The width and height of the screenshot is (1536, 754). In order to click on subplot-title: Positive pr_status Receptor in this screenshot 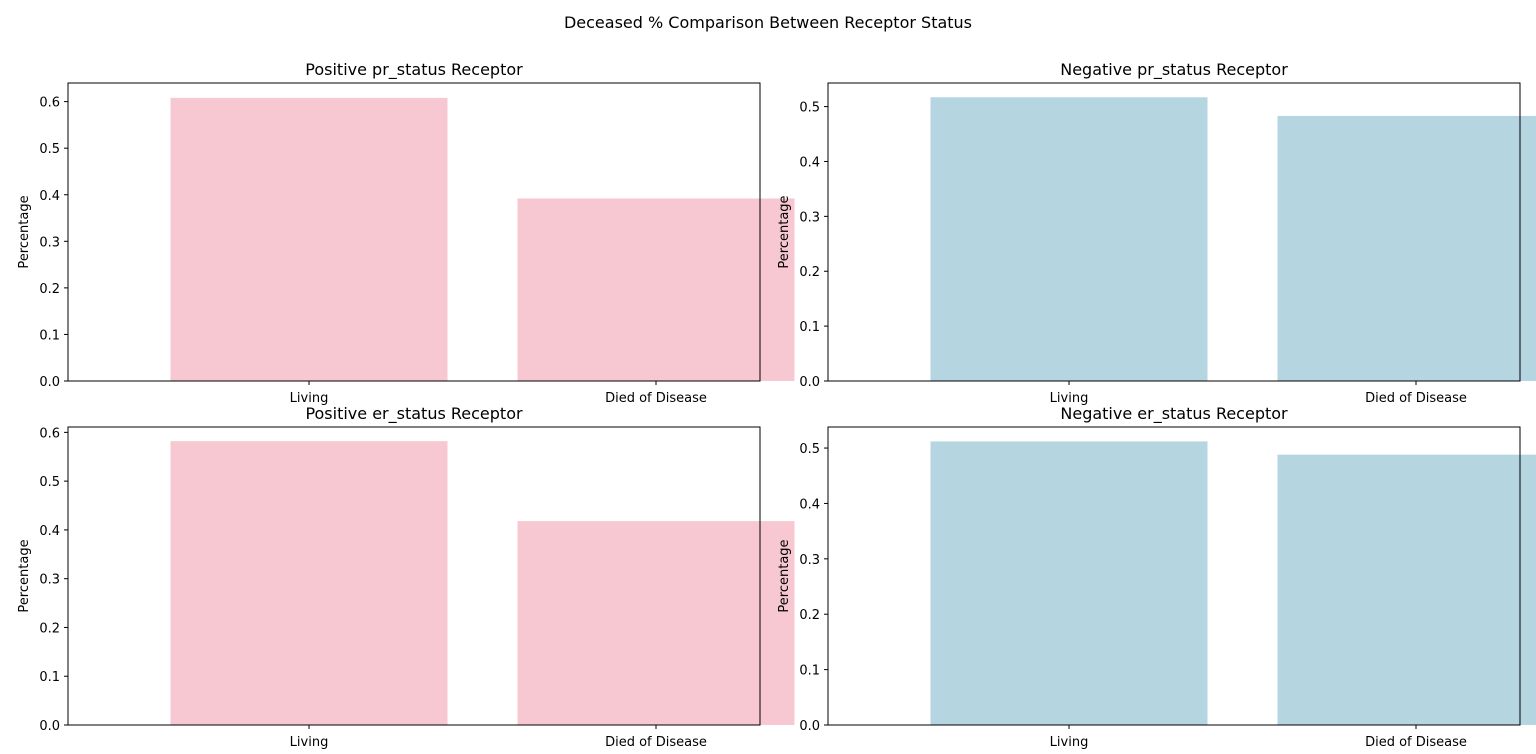, I will do `click(414, 70)`.